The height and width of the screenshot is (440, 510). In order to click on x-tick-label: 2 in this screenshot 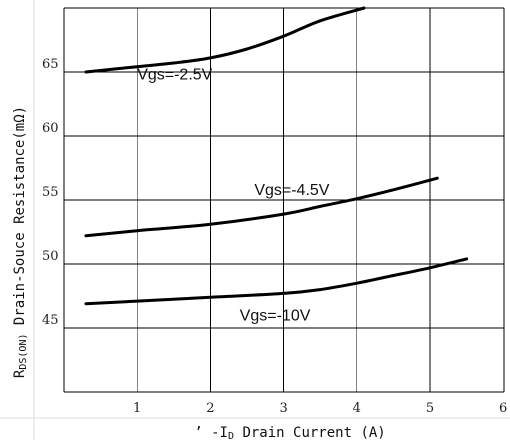, I will do `click(210, 408)`.